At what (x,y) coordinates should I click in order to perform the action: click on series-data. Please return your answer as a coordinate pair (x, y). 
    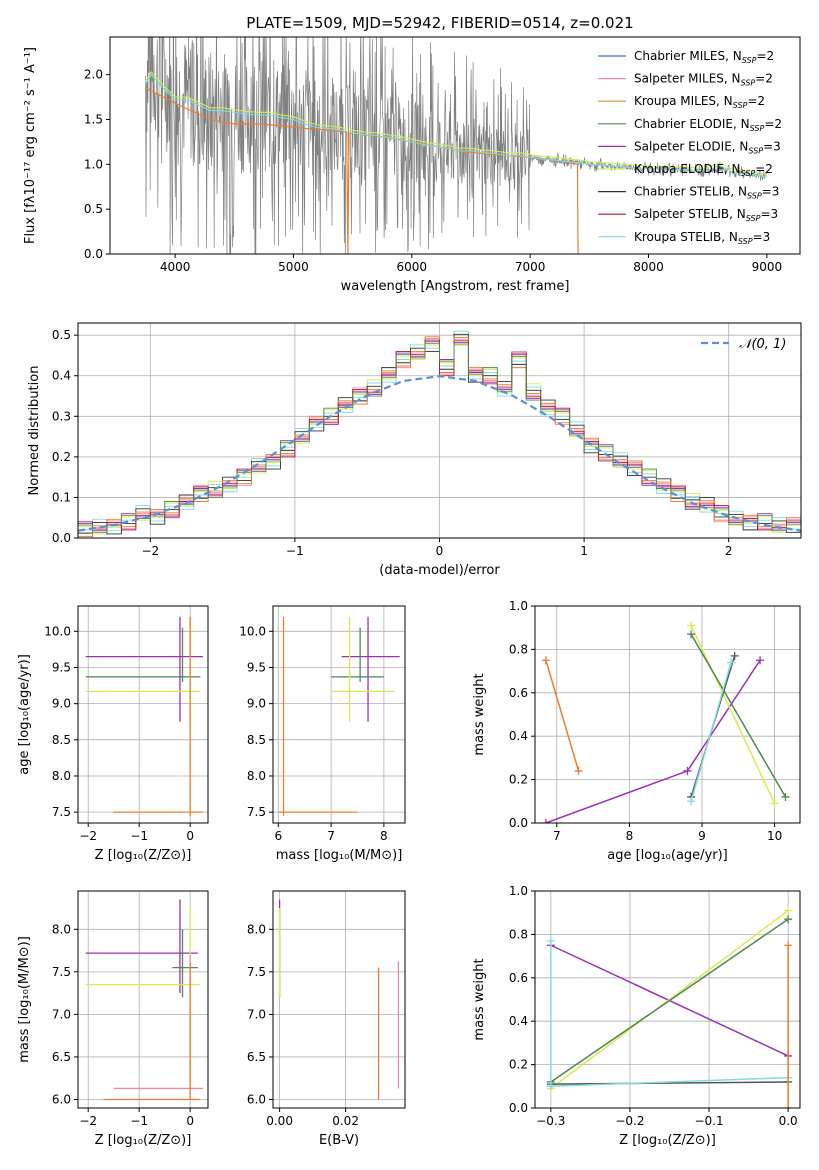
    Looking at the image, I should click on (456, 145).